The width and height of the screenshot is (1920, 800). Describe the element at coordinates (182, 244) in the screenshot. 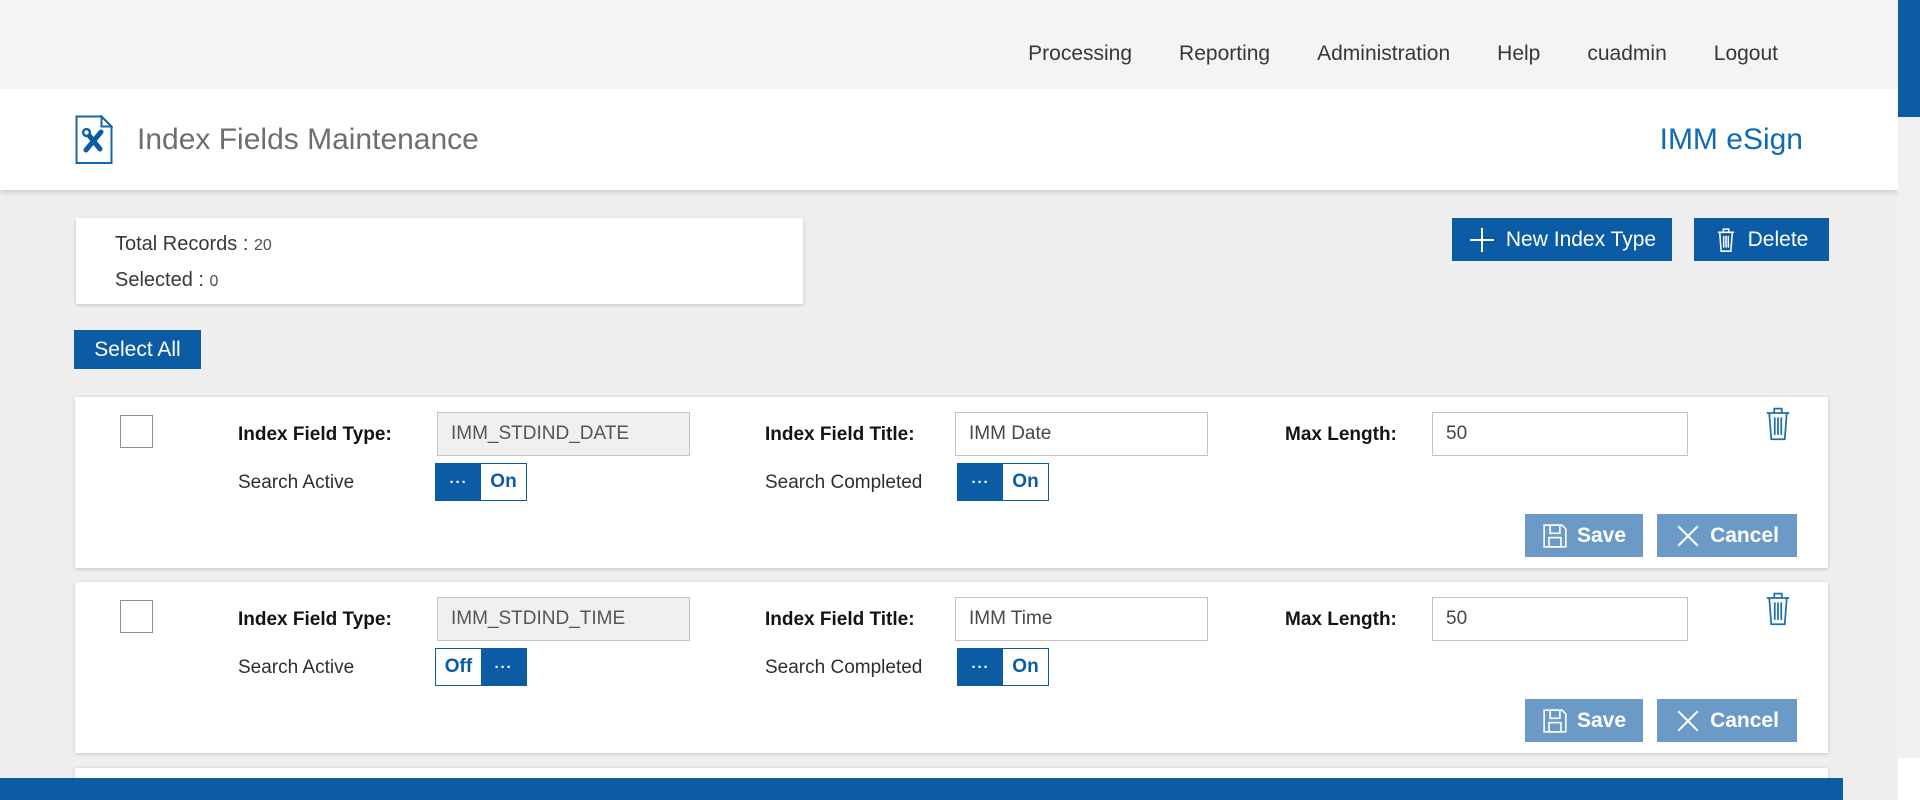

I see `total-records-label: Total Records :` at that location.